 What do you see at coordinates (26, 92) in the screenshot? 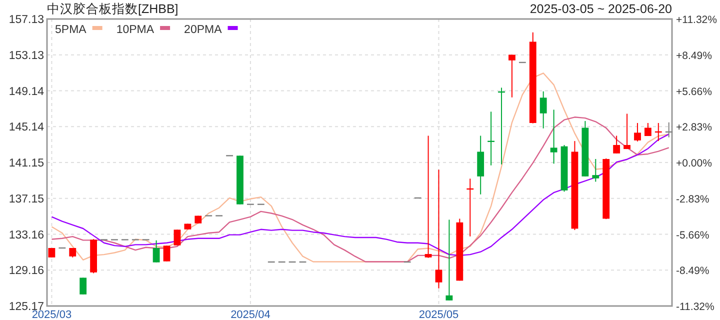
I see `y-tick-label: 149.14` at bounding box center [26, 92].